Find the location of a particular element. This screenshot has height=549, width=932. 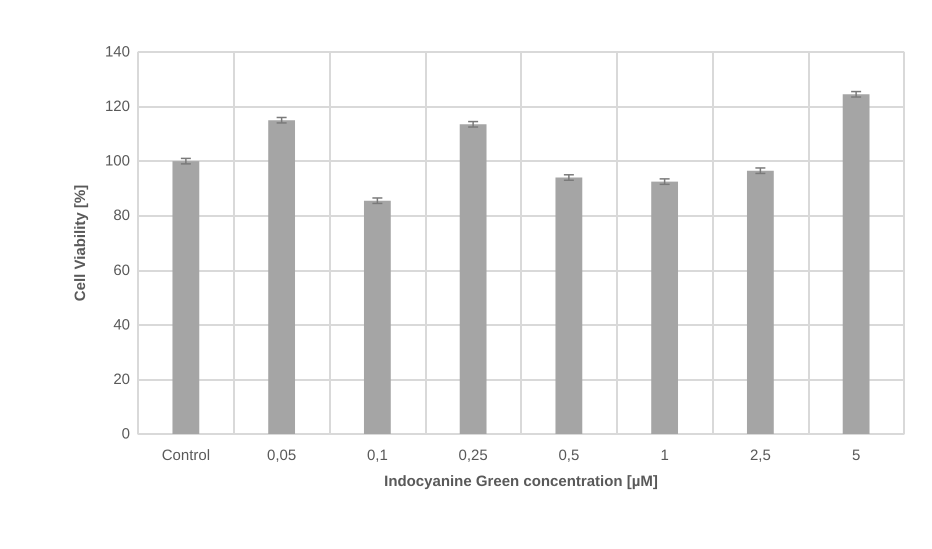

y-axis-title: Cell Viability [%] is located at coordinates (80, 243).